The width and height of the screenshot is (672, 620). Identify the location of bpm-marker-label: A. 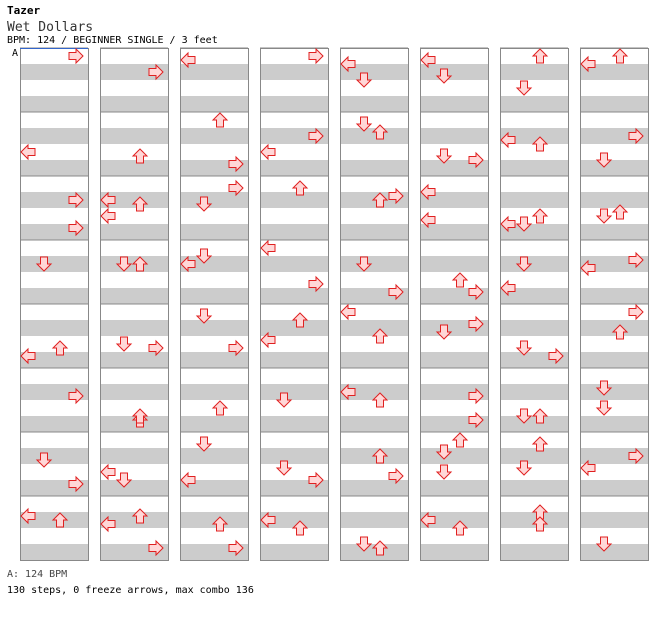
(15, 53).